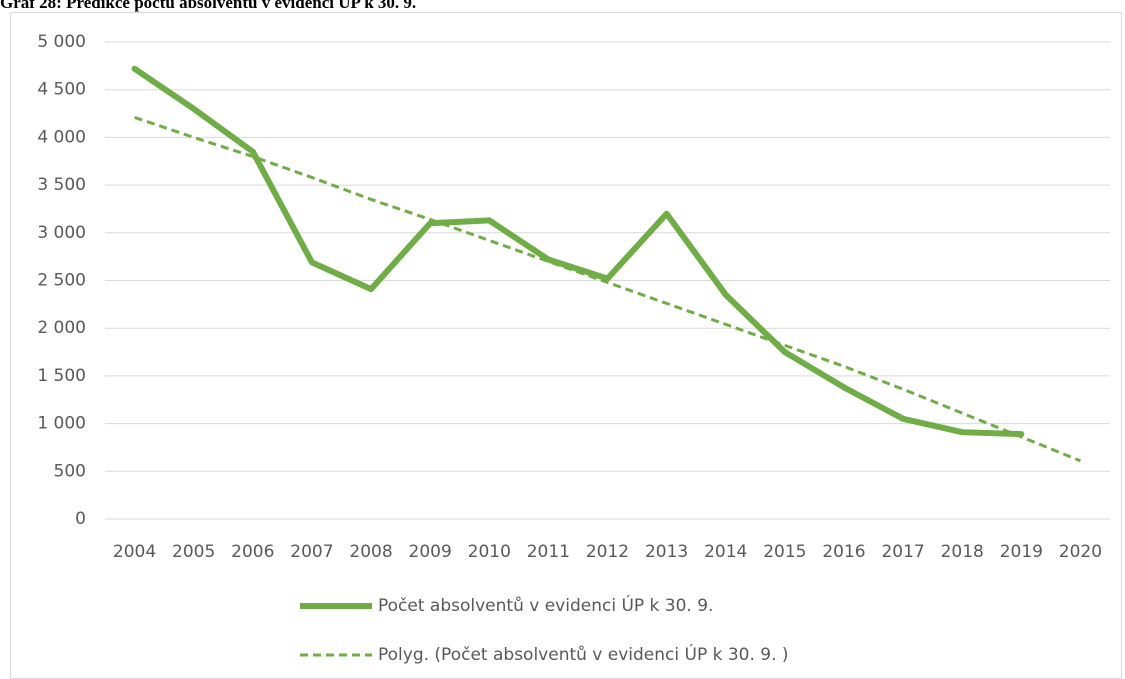 Image resolution: width=1125 pixels, height=679 pixels. I want to click on x-tick-label: 2009, so click(430, 552).